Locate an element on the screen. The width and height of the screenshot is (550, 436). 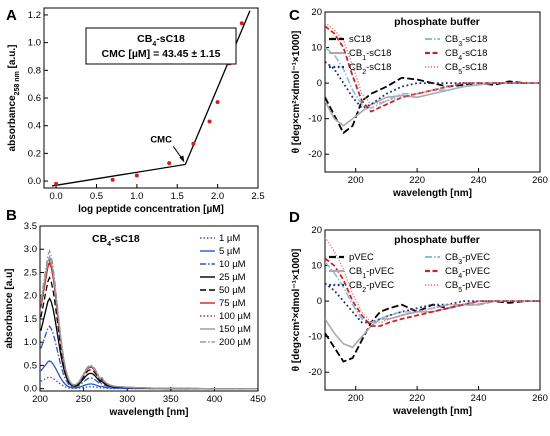
x-tick-label: 2.5 is located at coordinates (257, 196).